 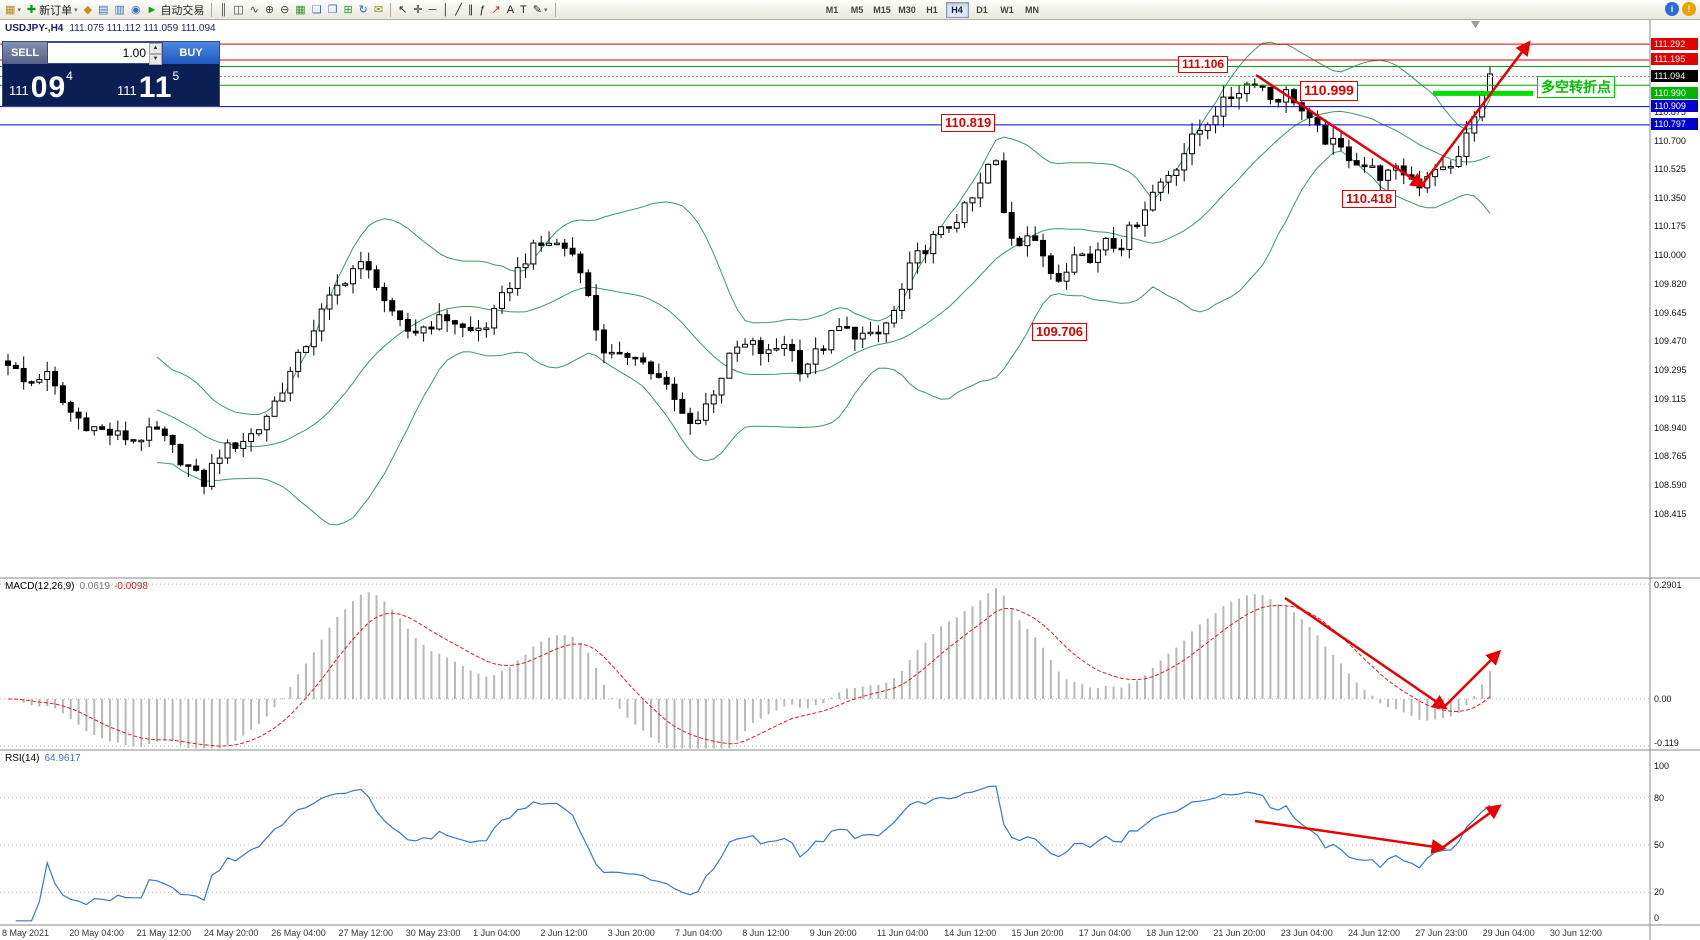 I want to click on macd-signal-value: -0.0098, so click(x=131, y=586).